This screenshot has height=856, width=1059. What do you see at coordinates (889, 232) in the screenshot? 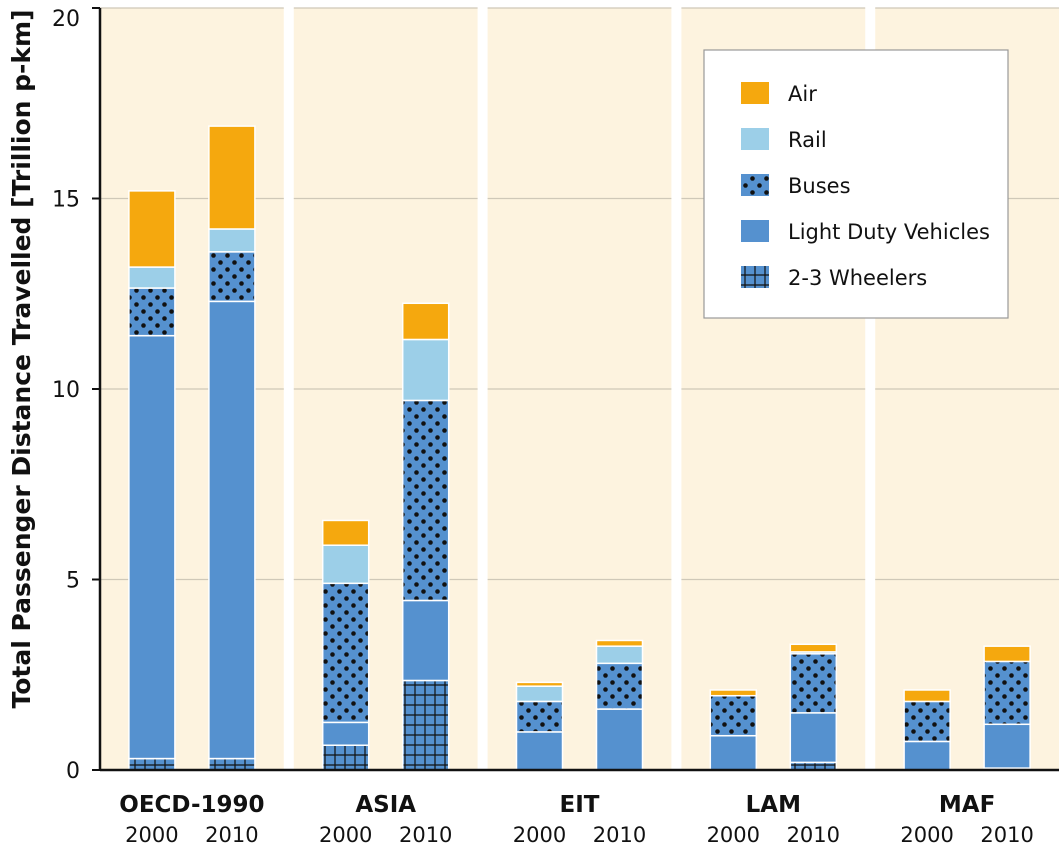
I see `legend-label: Light Duty Vehicles` at bounding box center [889, 232].